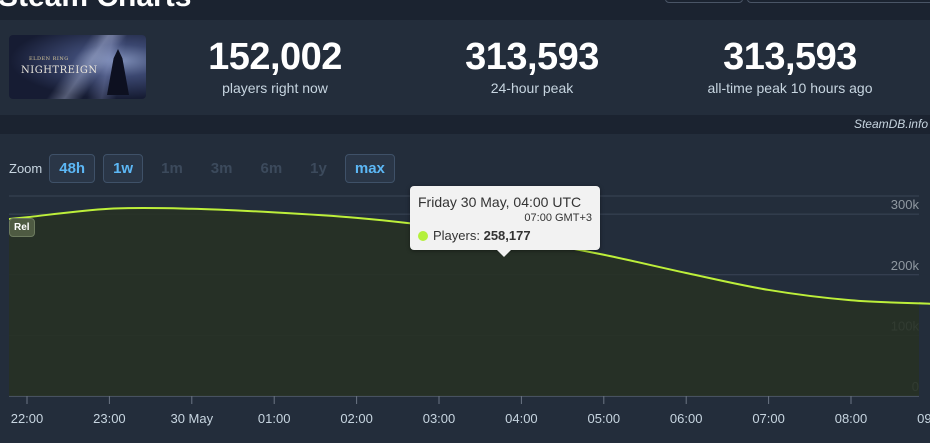 This screenshot has width=930, height=443. Describe the element at coordinates (369, 168) in the screenshot. I see `zoom-button-max: max` at that location.